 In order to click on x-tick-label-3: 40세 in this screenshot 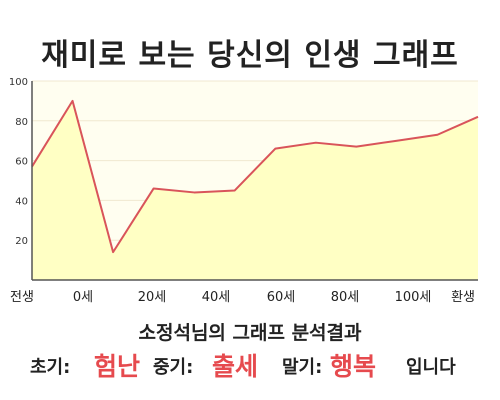, I will do `click(216, 297)`.